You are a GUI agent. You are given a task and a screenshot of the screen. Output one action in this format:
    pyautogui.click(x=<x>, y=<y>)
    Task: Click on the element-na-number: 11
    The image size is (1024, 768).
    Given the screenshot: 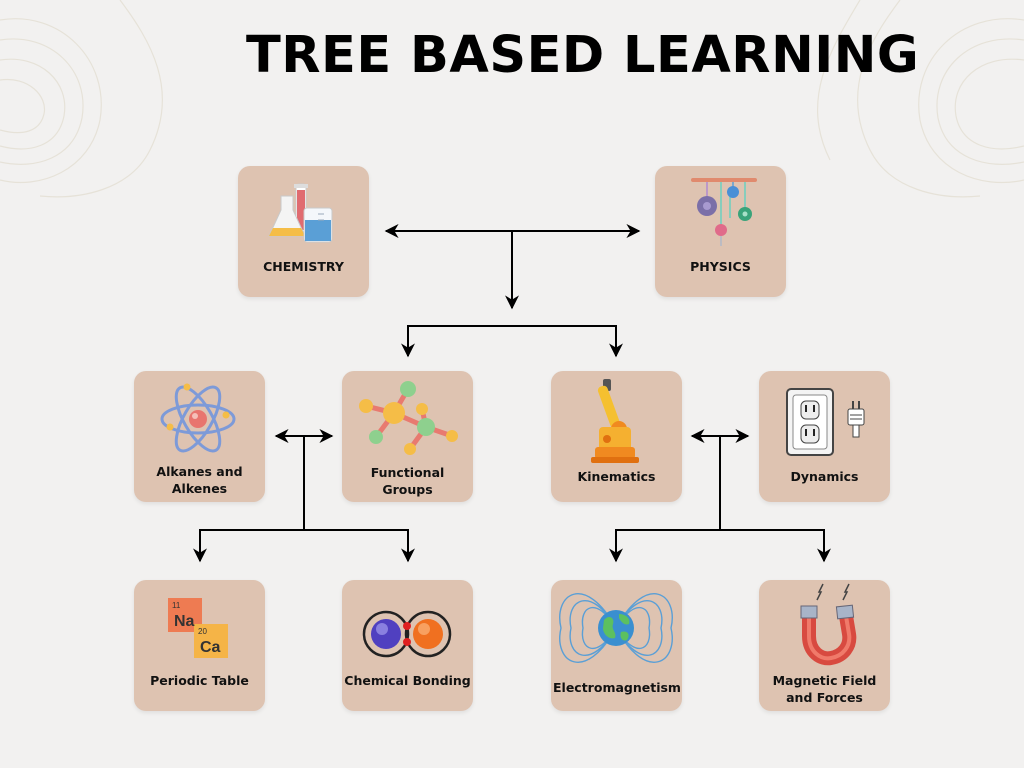 What is the action you would take?
    pyautogui.click(x=176, y=605)
    